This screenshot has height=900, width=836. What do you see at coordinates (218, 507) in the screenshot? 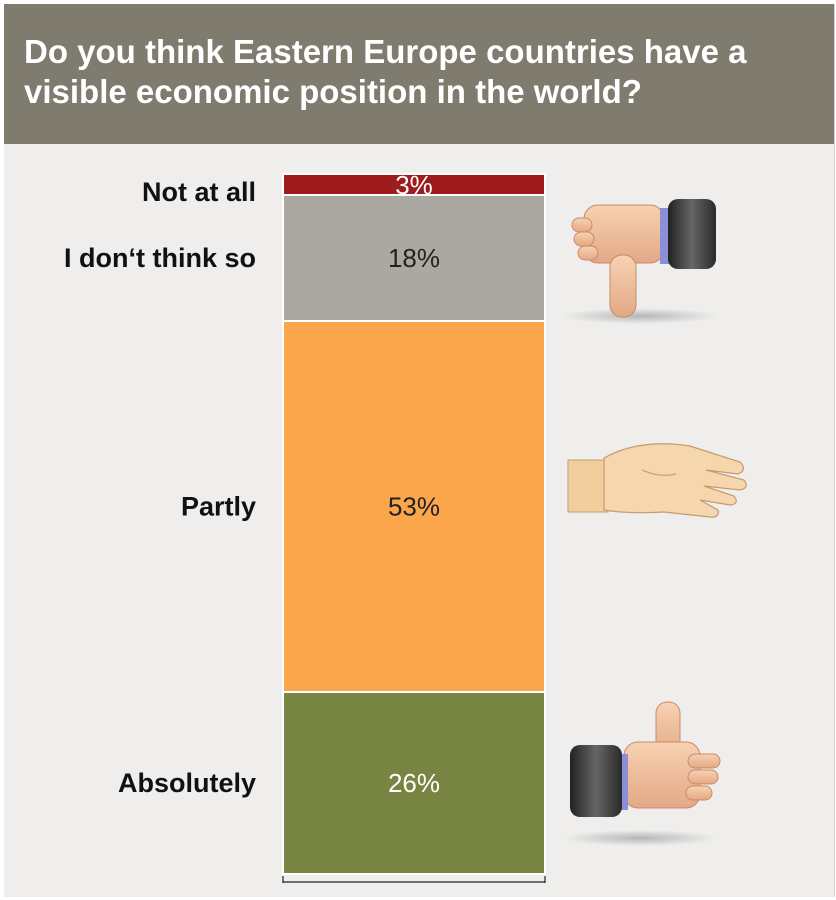
I see `category-label-partly: Partly` at bounding box center [218, 507].